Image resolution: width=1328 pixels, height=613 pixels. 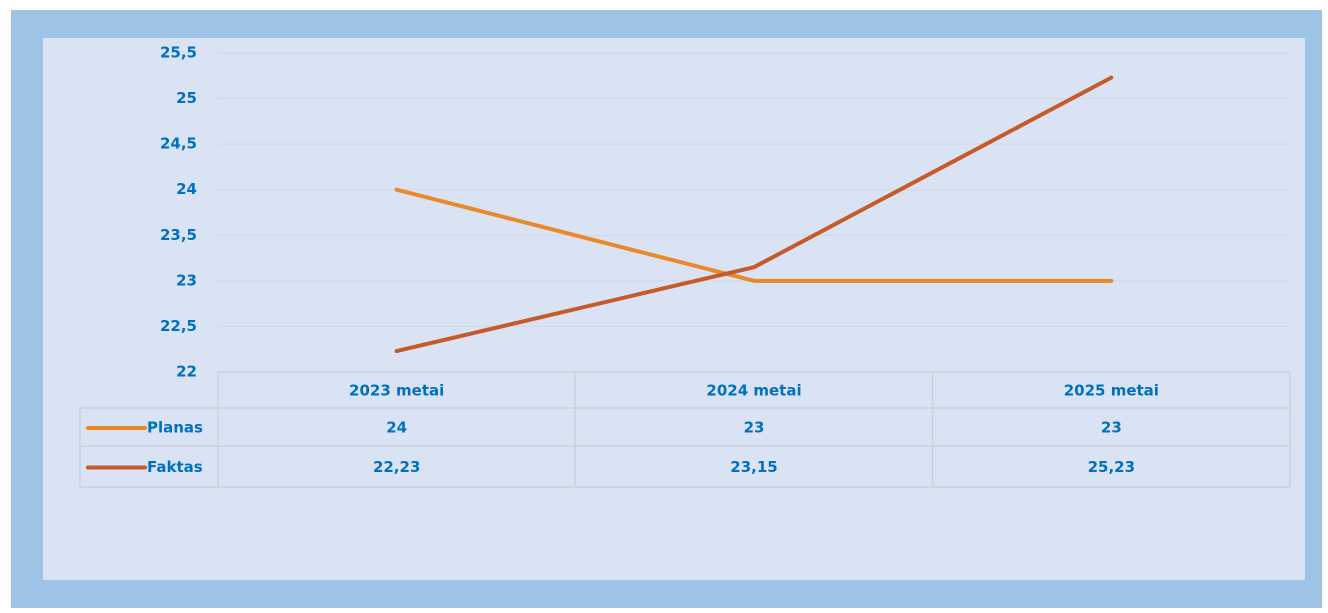 I want to click on table-value: 24, so click(x=396, y=428).